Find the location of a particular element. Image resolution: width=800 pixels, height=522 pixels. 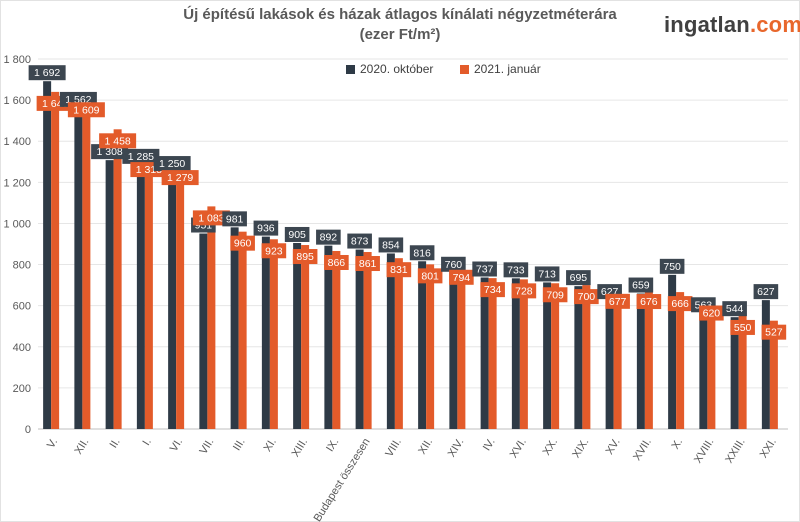

data-label-october: 627 is located at coordinates (766, 292).